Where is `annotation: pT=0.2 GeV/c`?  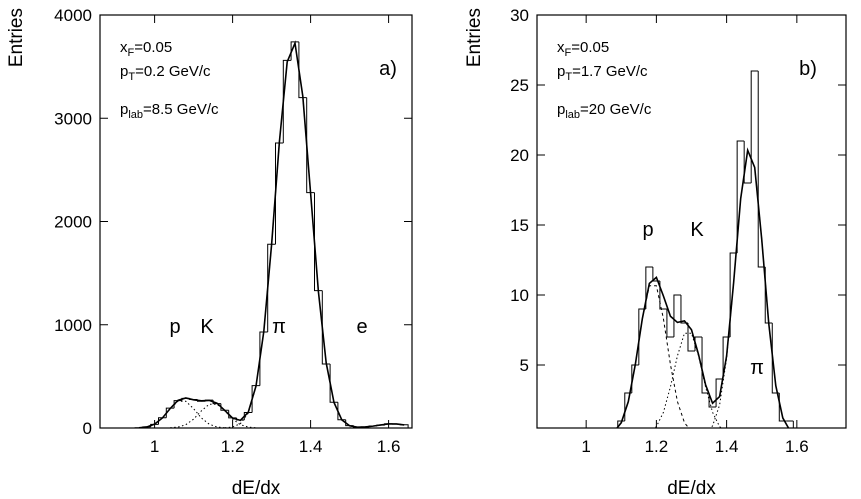 annotation: pT=0.2 GeV/c is located at coordinates (165, 73).